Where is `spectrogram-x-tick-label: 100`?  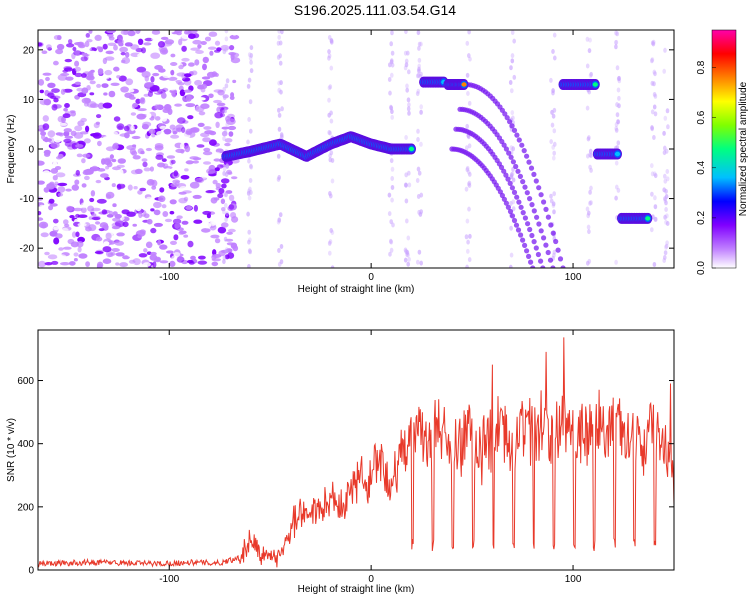 spectrogram-x-tick-label: 100 is located at coordinates (573, 277).